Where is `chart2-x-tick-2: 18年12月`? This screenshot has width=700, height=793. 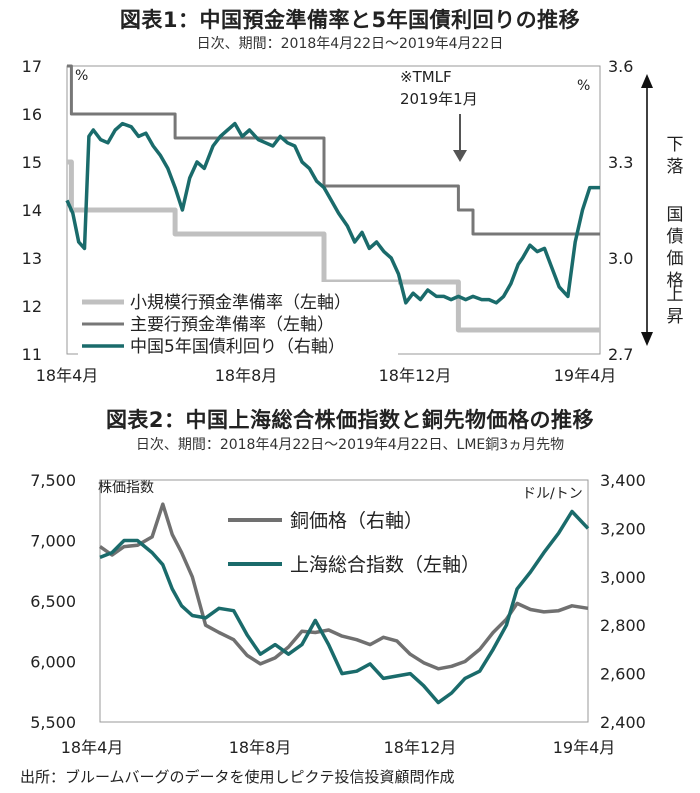 chart2-x-tick-2: 18年12月 is located at coordinates (420, 747).